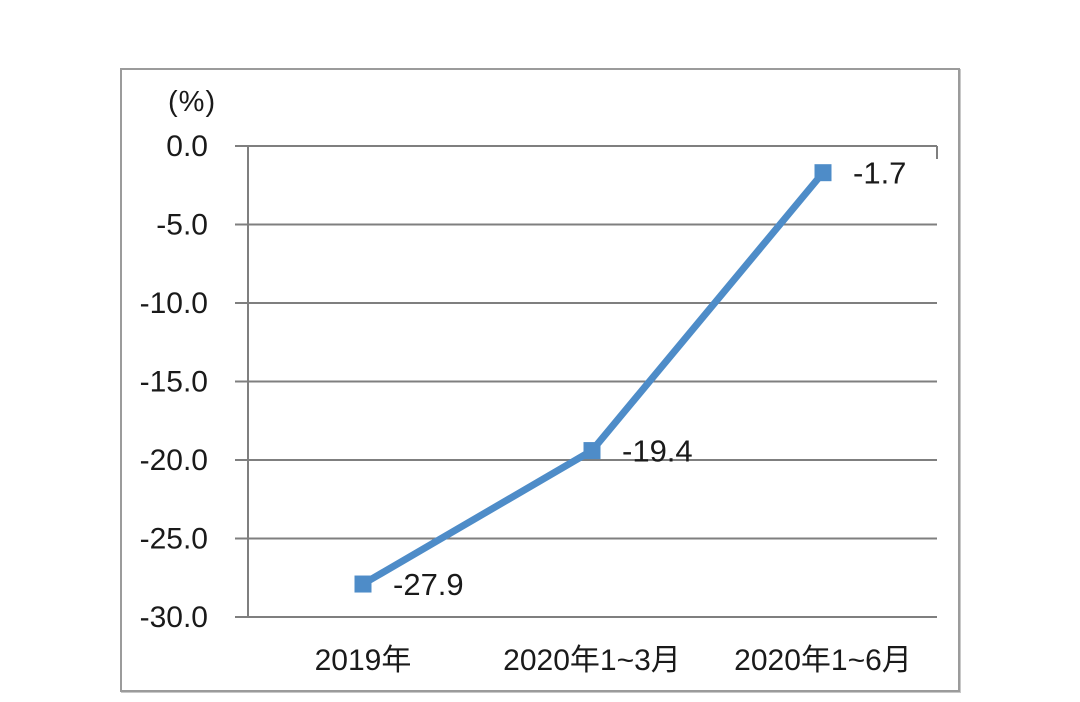 Image resolution: width=1080 pixels, height=702 pixels. Describe the element at coordinates (657, 451) in the screenshot. I see `data-point-label: -19.4` at that location.